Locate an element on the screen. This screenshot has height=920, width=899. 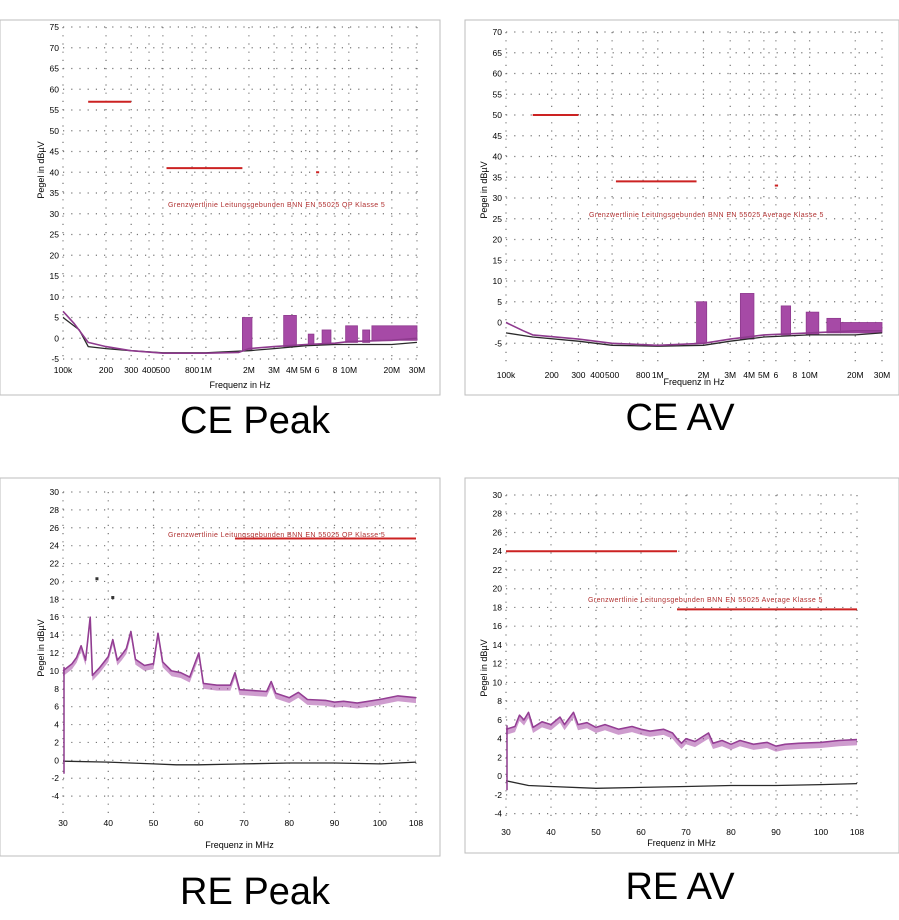
y-tick-label: 2 is located at coordinates (56, 742).